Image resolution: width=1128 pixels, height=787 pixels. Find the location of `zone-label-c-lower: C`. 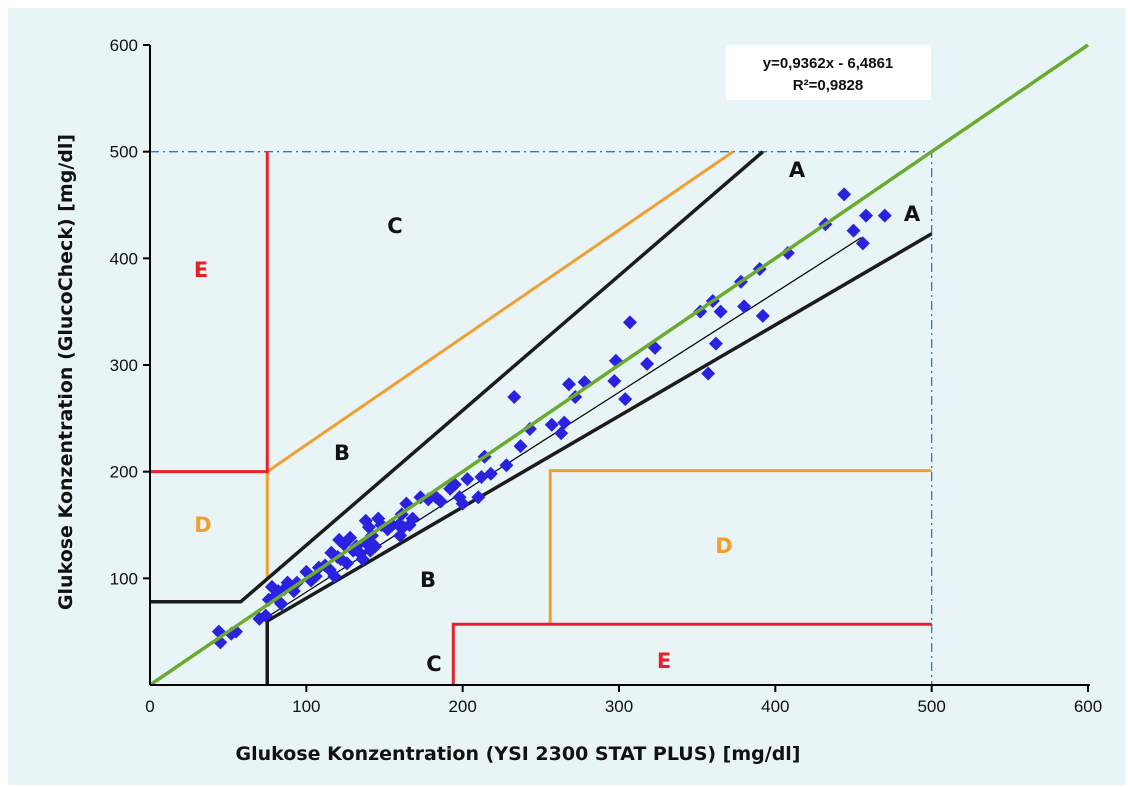

zone-label-c-lower: C is located at coordinates (433, 664).